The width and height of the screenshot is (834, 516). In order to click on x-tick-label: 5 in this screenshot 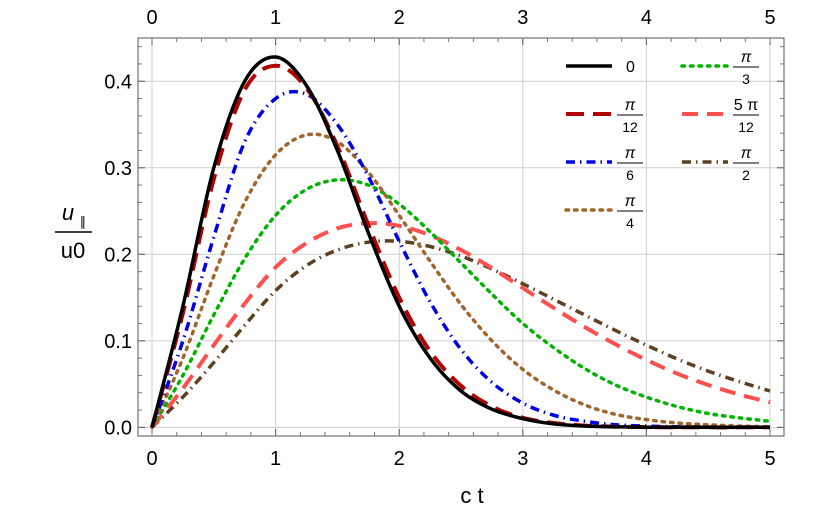, I will do `click(769, 459)`.